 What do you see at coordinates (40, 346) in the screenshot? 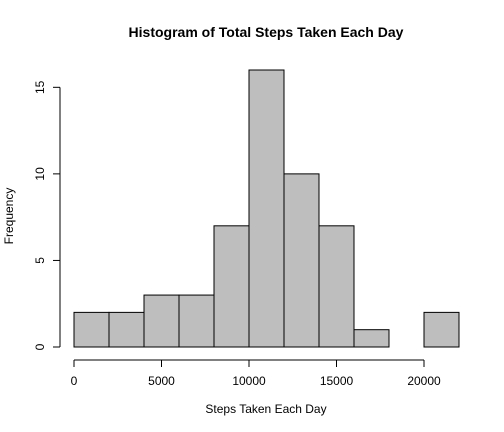
I see `y-tick-label: 0` at bounding box center [40, 346].